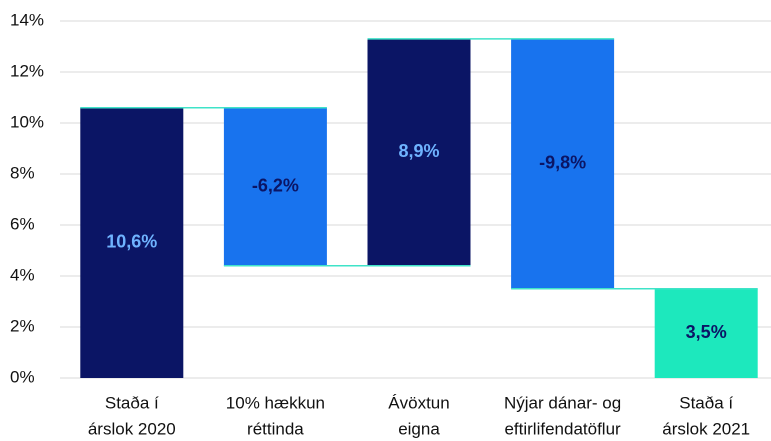 Image resolution: width=771 pixels, height=441 pixels. What do you see at coordinates (275, 402) in the screenshot?
I see `x-tick-label: 10% hækkun` at bounding box center [275, 402].